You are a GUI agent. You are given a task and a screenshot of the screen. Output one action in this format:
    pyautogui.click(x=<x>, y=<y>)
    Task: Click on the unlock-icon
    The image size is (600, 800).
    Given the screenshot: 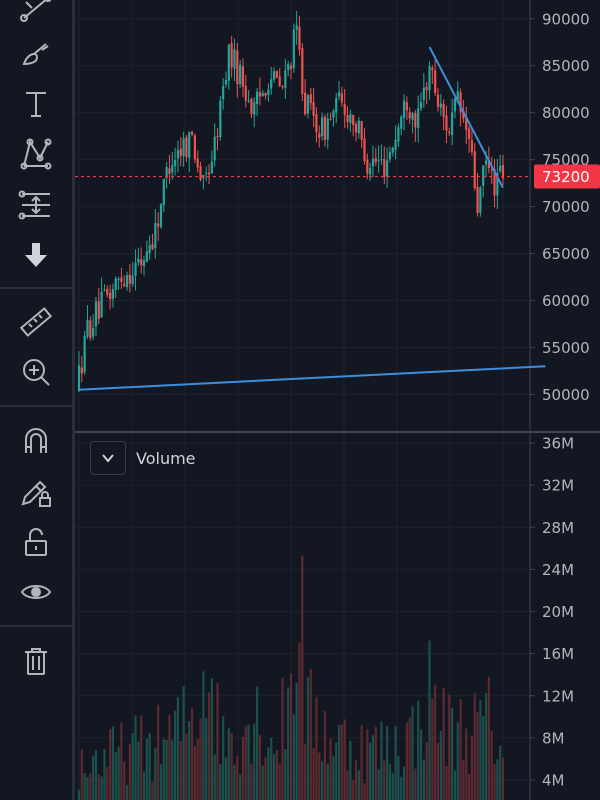 What is the action you would take?
    pyautogui.click(x=36, y=542)
    